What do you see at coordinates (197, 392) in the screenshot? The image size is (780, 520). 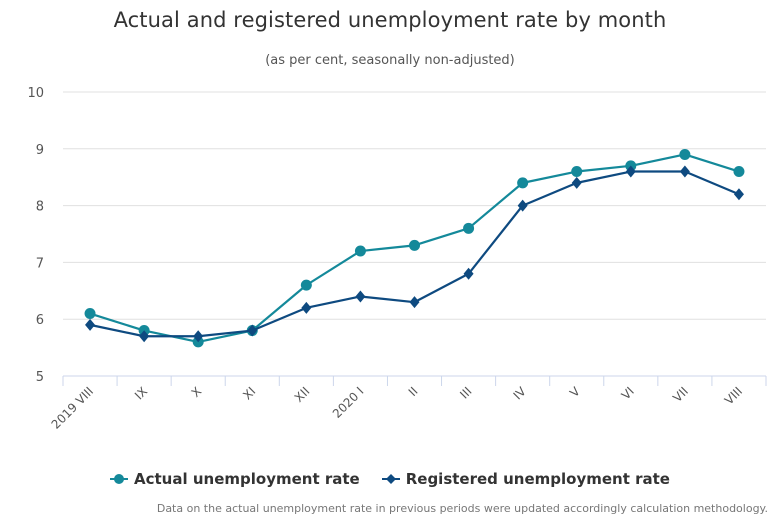 I see `x-tick-label: X` at bounding box center [197, 392].